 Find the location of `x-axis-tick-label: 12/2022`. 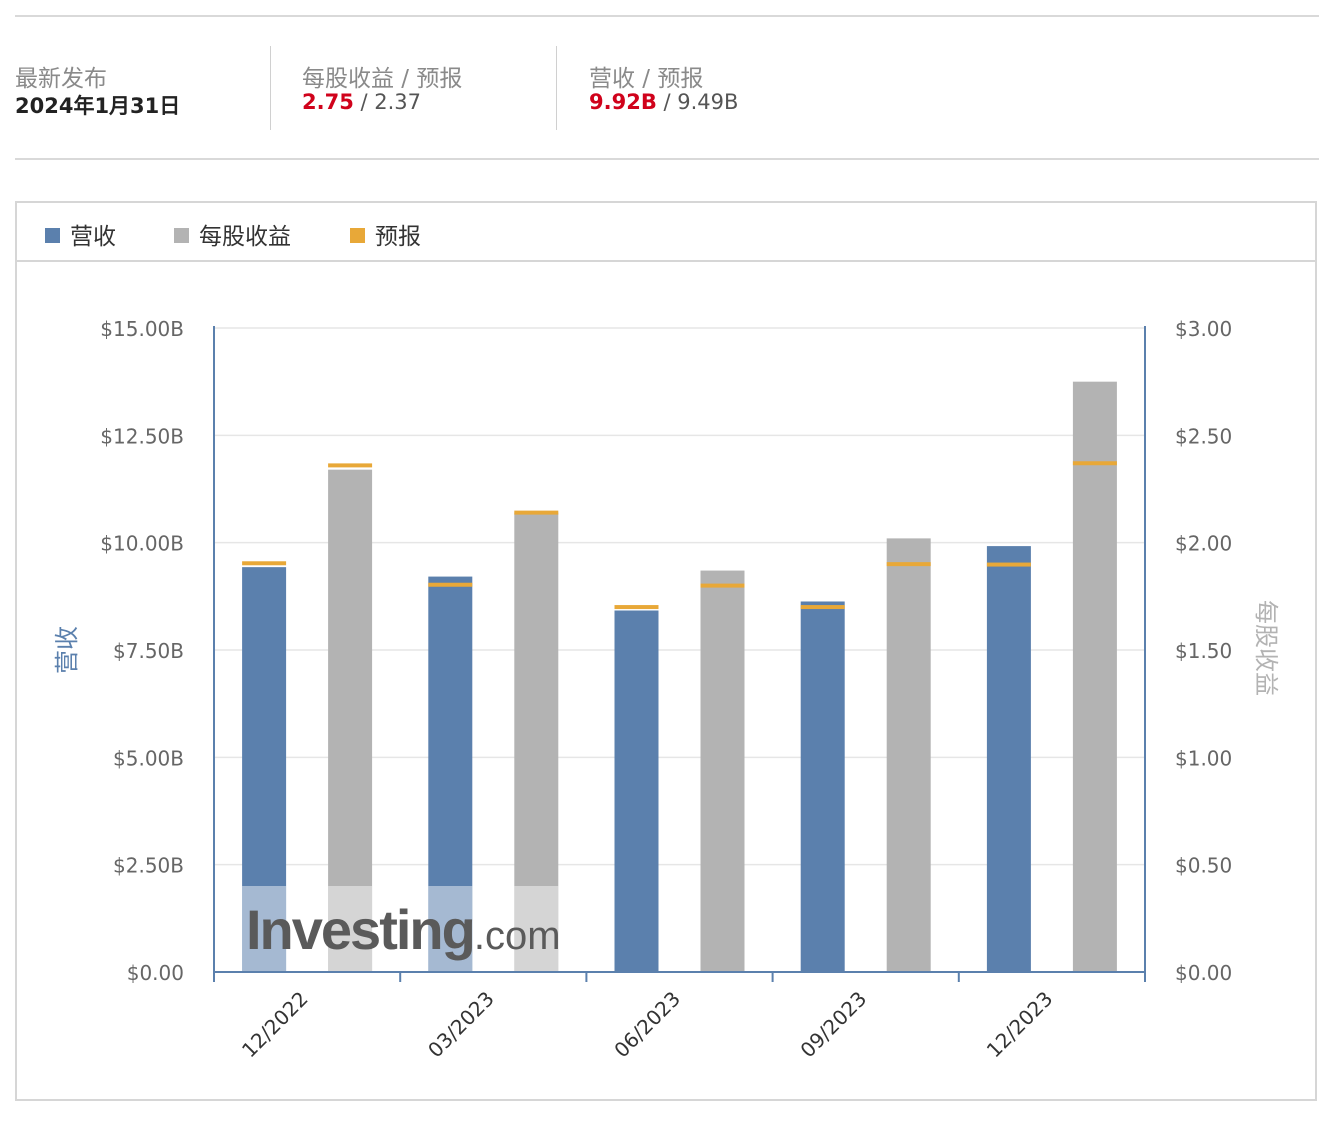

x-axis-tick-label: 12/2022 is located at coordinates (275, 1025).